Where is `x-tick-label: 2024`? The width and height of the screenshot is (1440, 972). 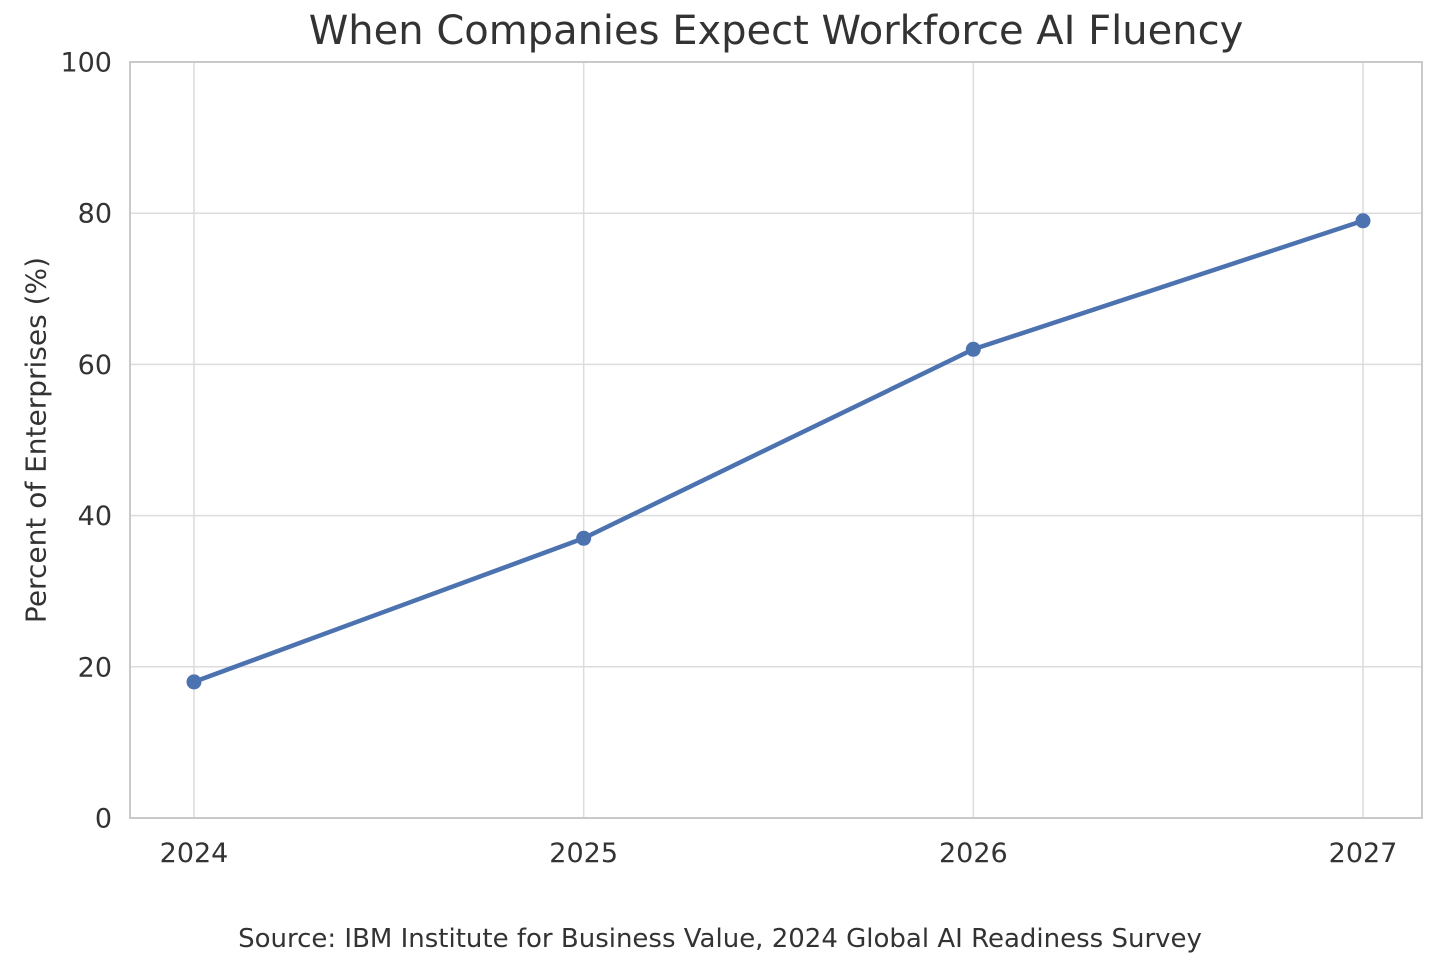
x-tick-label: 2024 is located at coordinates (194, 853).